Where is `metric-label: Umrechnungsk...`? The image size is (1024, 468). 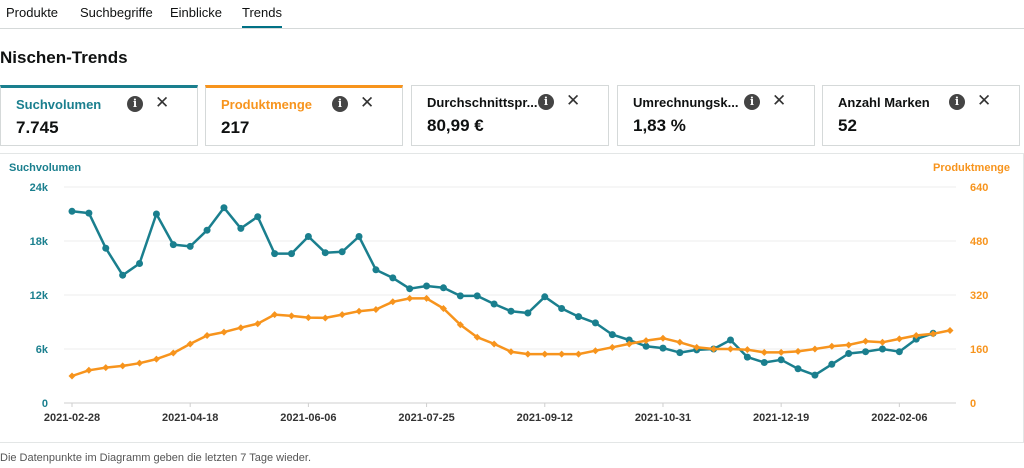 metric-label: Umrechnungsk... is located at coordinates (686, 102).